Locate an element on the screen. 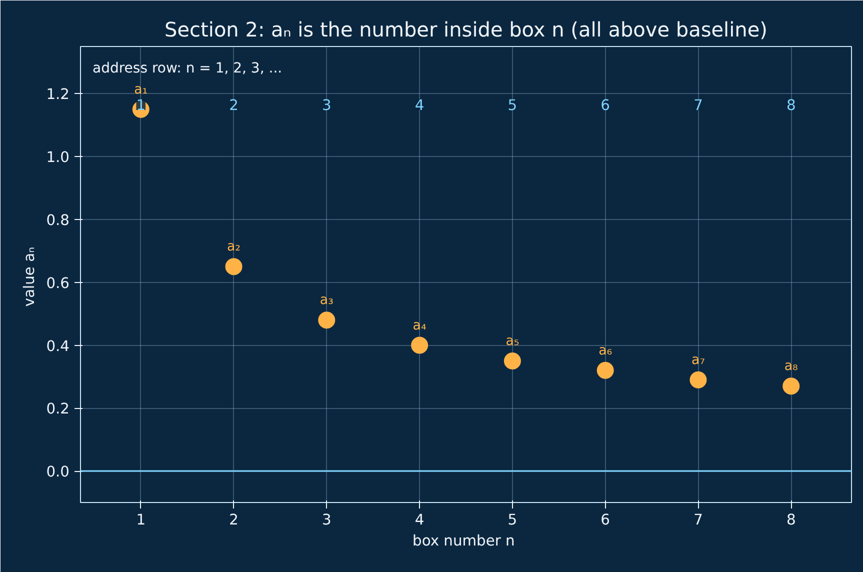  data-label: a₈ is located at coordinates (791, 366).